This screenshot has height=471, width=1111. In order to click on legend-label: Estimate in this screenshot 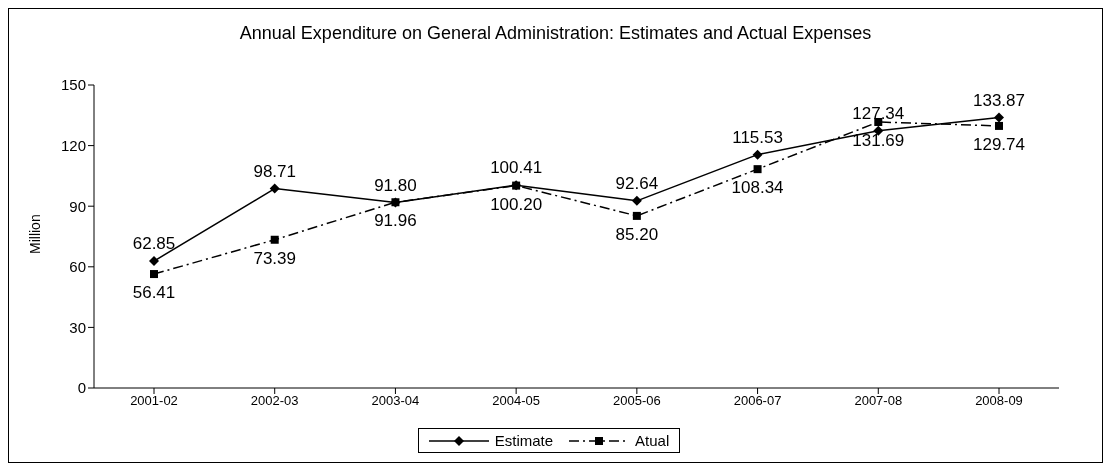, I will do `click(523, 440)`.